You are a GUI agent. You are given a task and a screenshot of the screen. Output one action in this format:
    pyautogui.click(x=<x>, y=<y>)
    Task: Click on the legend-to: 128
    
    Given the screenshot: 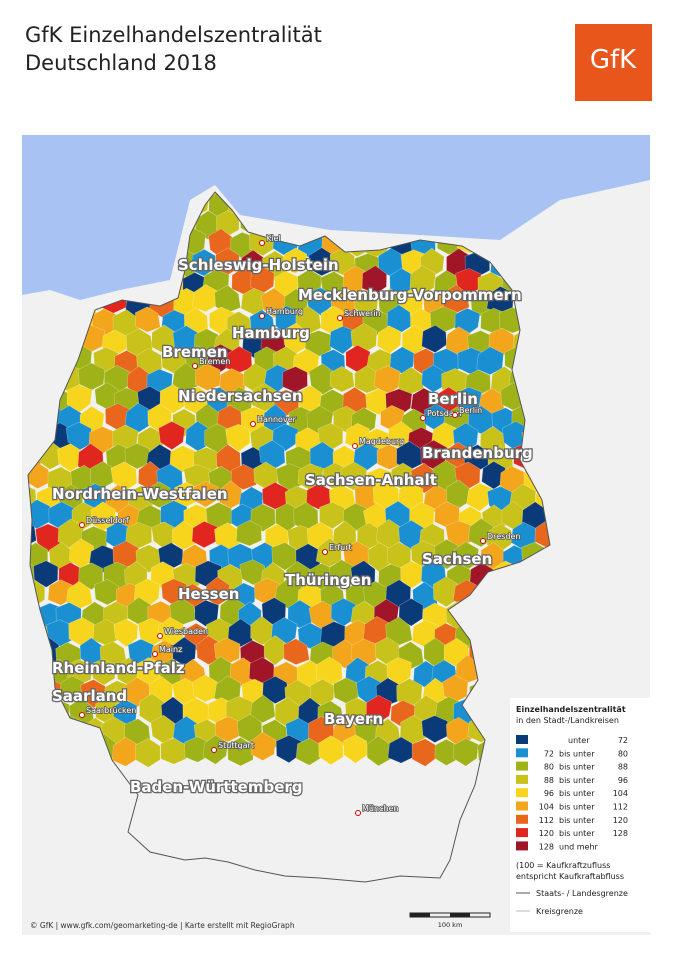 What is the action you would take?
    pyautogui.click(x=620, y=833)
    